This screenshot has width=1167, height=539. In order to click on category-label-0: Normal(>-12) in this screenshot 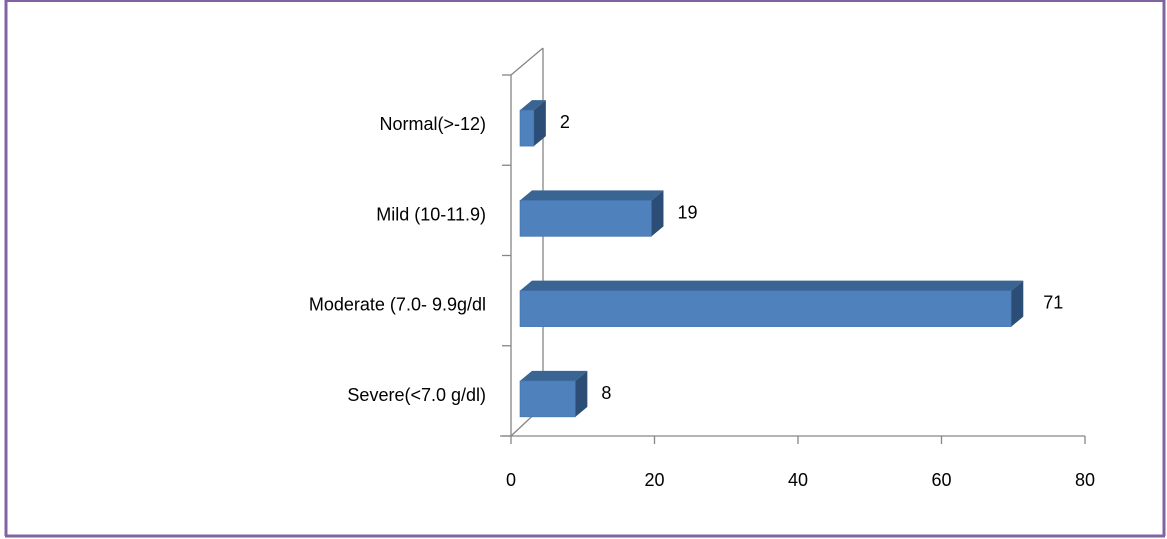, I will do `click(432, 124)`.